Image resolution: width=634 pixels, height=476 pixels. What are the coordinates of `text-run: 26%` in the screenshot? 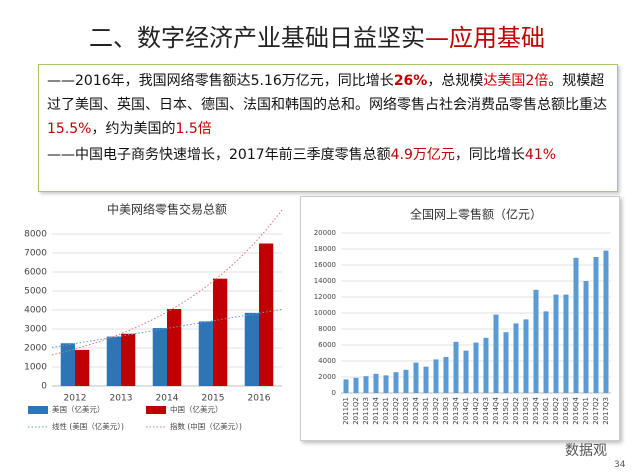 It's located at (410, 81).